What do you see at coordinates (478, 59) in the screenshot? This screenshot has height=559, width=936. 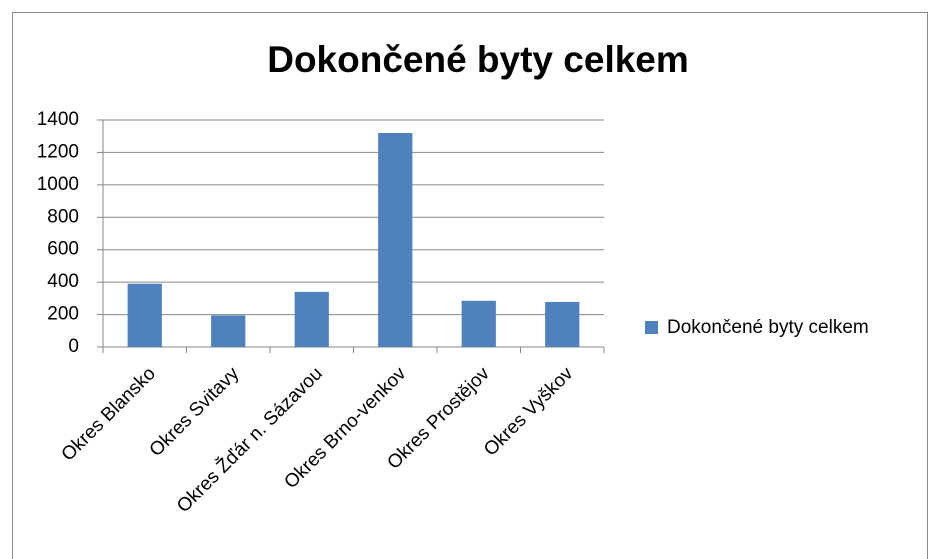 I see `chart-title: Dokončené byty celkem` at bounding box center [478, 59].